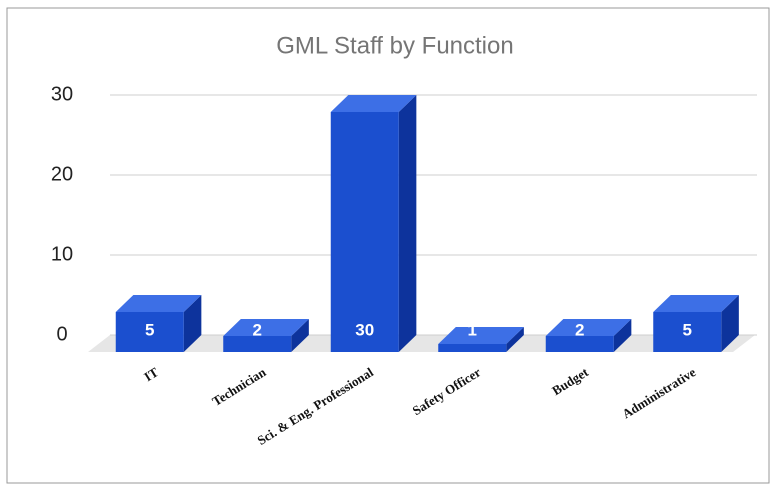 The height and width of the screenshot is (485, 771). Describe the element at coordinates (364, 329) in the screenshot. I see `value-label: 30` at that location.